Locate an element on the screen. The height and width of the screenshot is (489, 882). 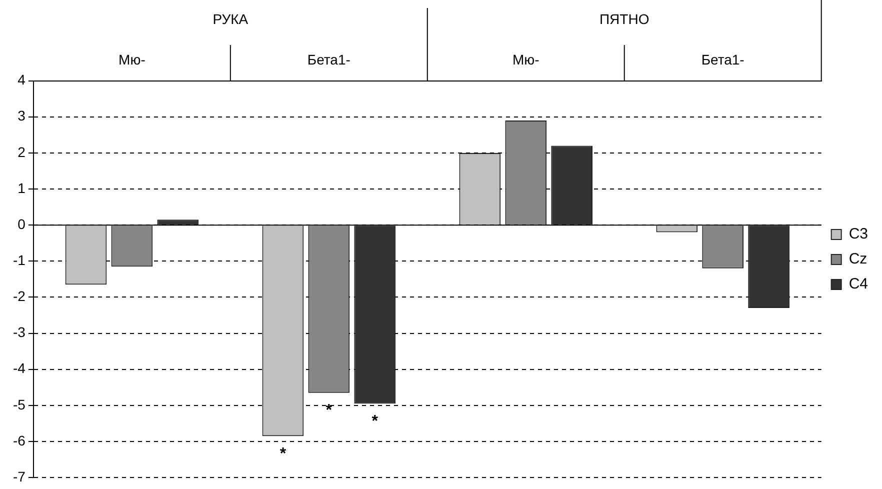
y-tick-label: 1 is located at coordinates (22, 188).